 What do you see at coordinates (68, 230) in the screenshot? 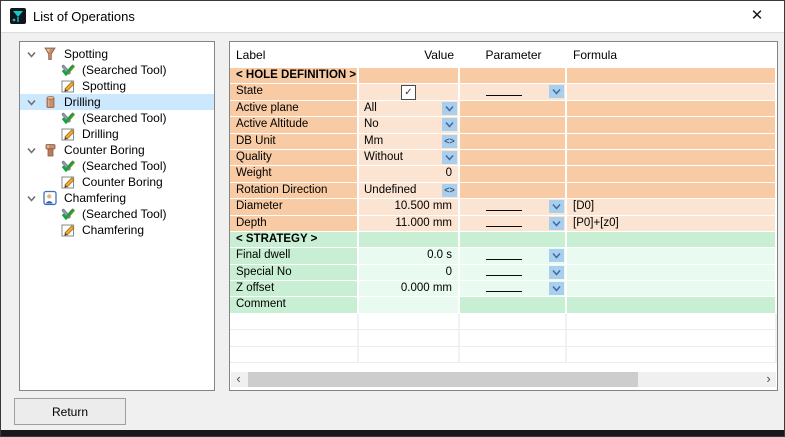
I see `edit-sheet-icon` at bounding box center [68, 230].